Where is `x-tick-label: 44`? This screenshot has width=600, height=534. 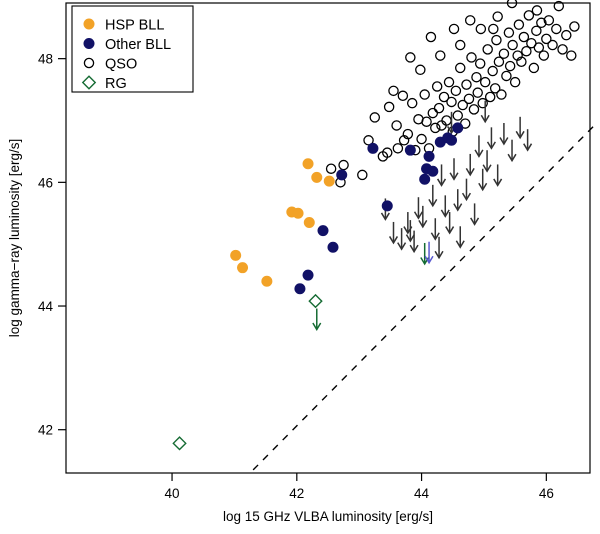
x-tick-label: 44 is located at coordinates (422, 493).